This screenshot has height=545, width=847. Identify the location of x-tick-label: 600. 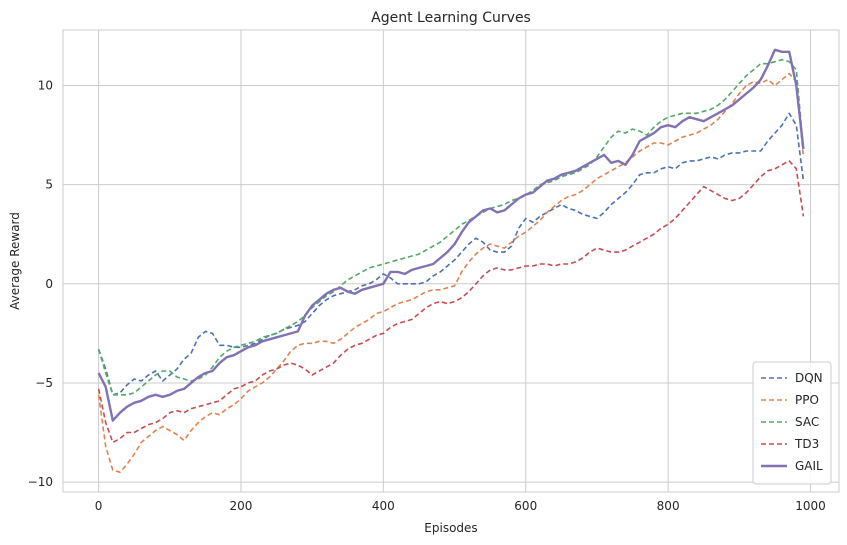
(525, 506).